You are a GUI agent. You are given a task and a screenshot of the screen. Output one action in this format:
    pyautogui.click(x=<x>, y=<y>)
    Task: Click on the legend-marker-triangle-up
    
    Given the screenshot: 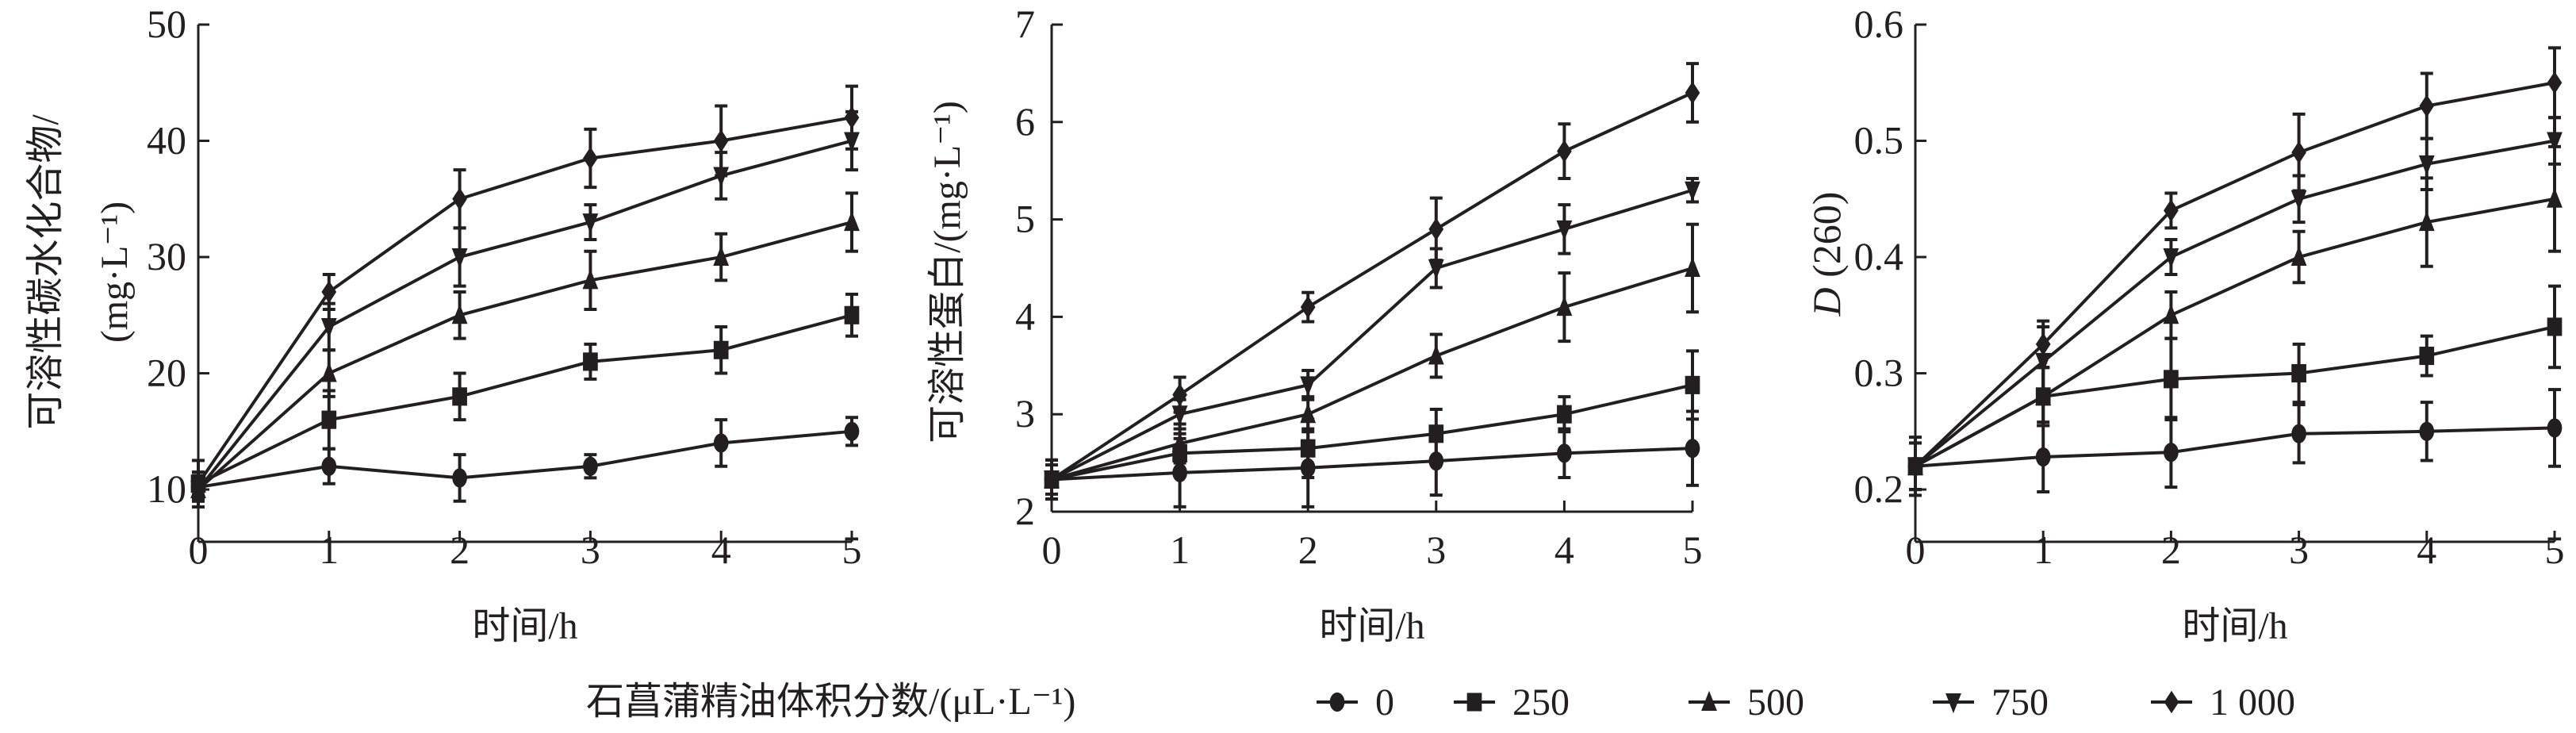 What is the action you would take?
    pyautogui.click(x=1709, y=700)
    